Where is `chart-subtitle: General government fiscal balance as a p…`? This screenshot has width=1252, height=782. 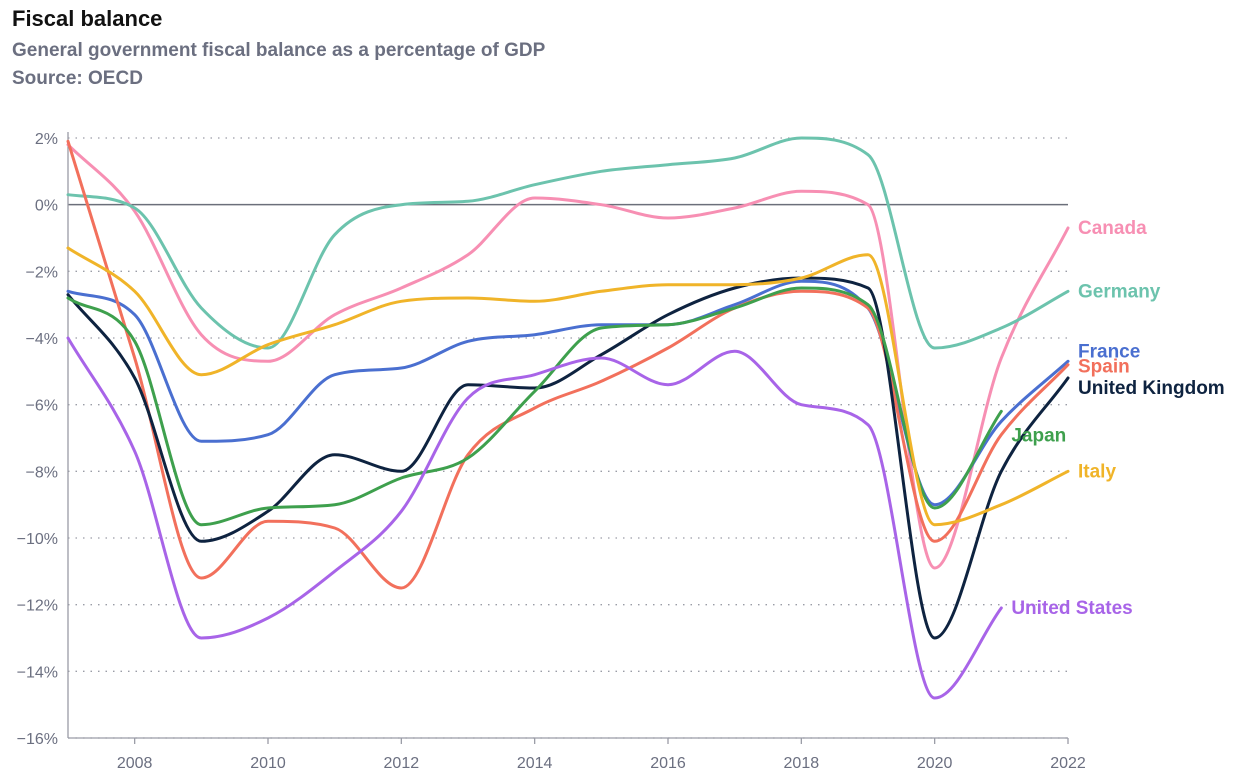 chart-subtitle: General government fiscal balance as a p… is located at coordinates (279, 50).